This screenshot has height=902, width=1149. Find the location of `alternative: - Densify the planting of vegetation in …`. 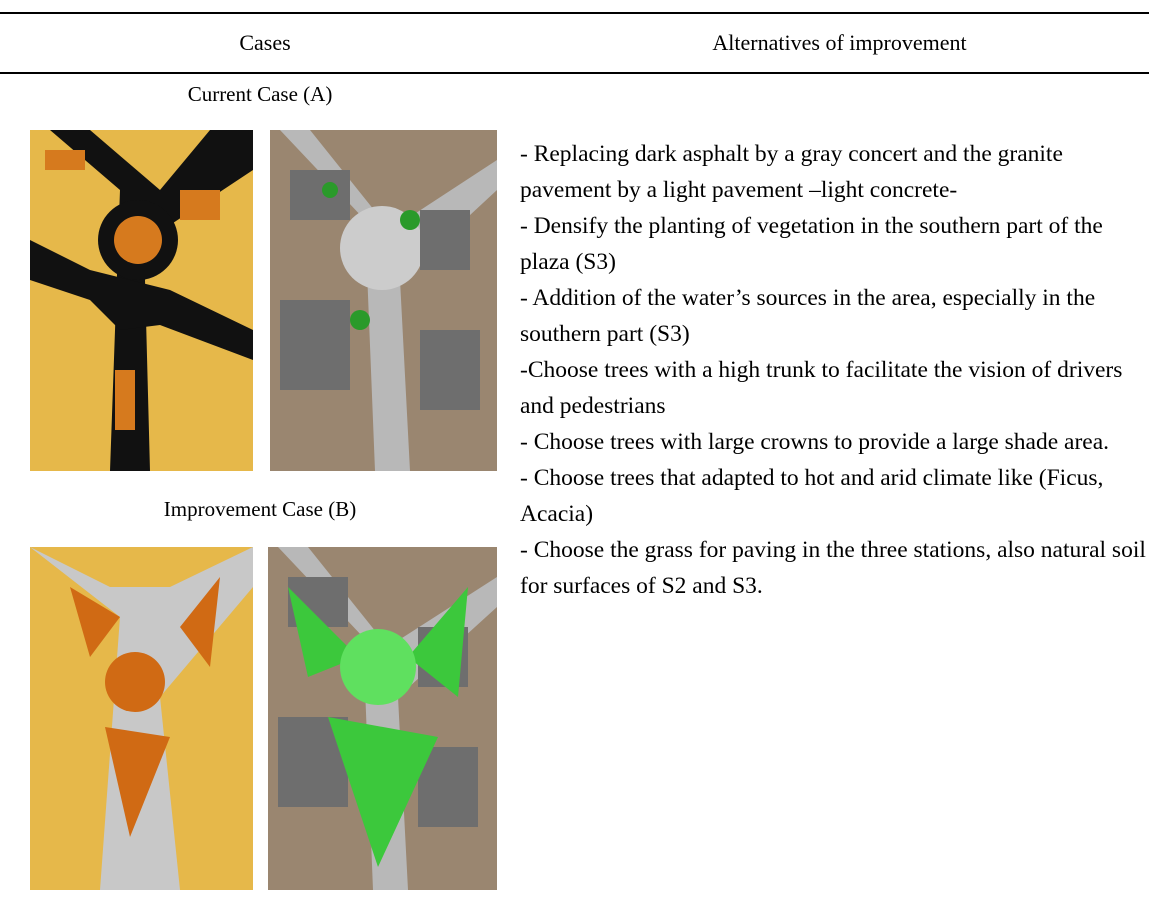

alternative: - Densify the planting of vegetation in … is located at coordinates (811, 244).